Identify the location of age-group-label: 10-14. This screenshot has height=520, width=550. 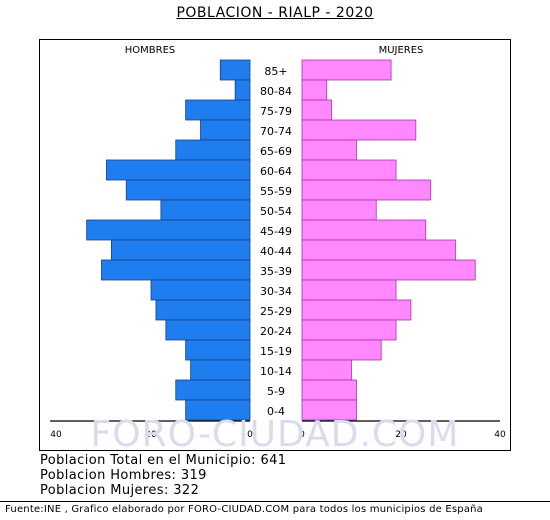
(276, 371).